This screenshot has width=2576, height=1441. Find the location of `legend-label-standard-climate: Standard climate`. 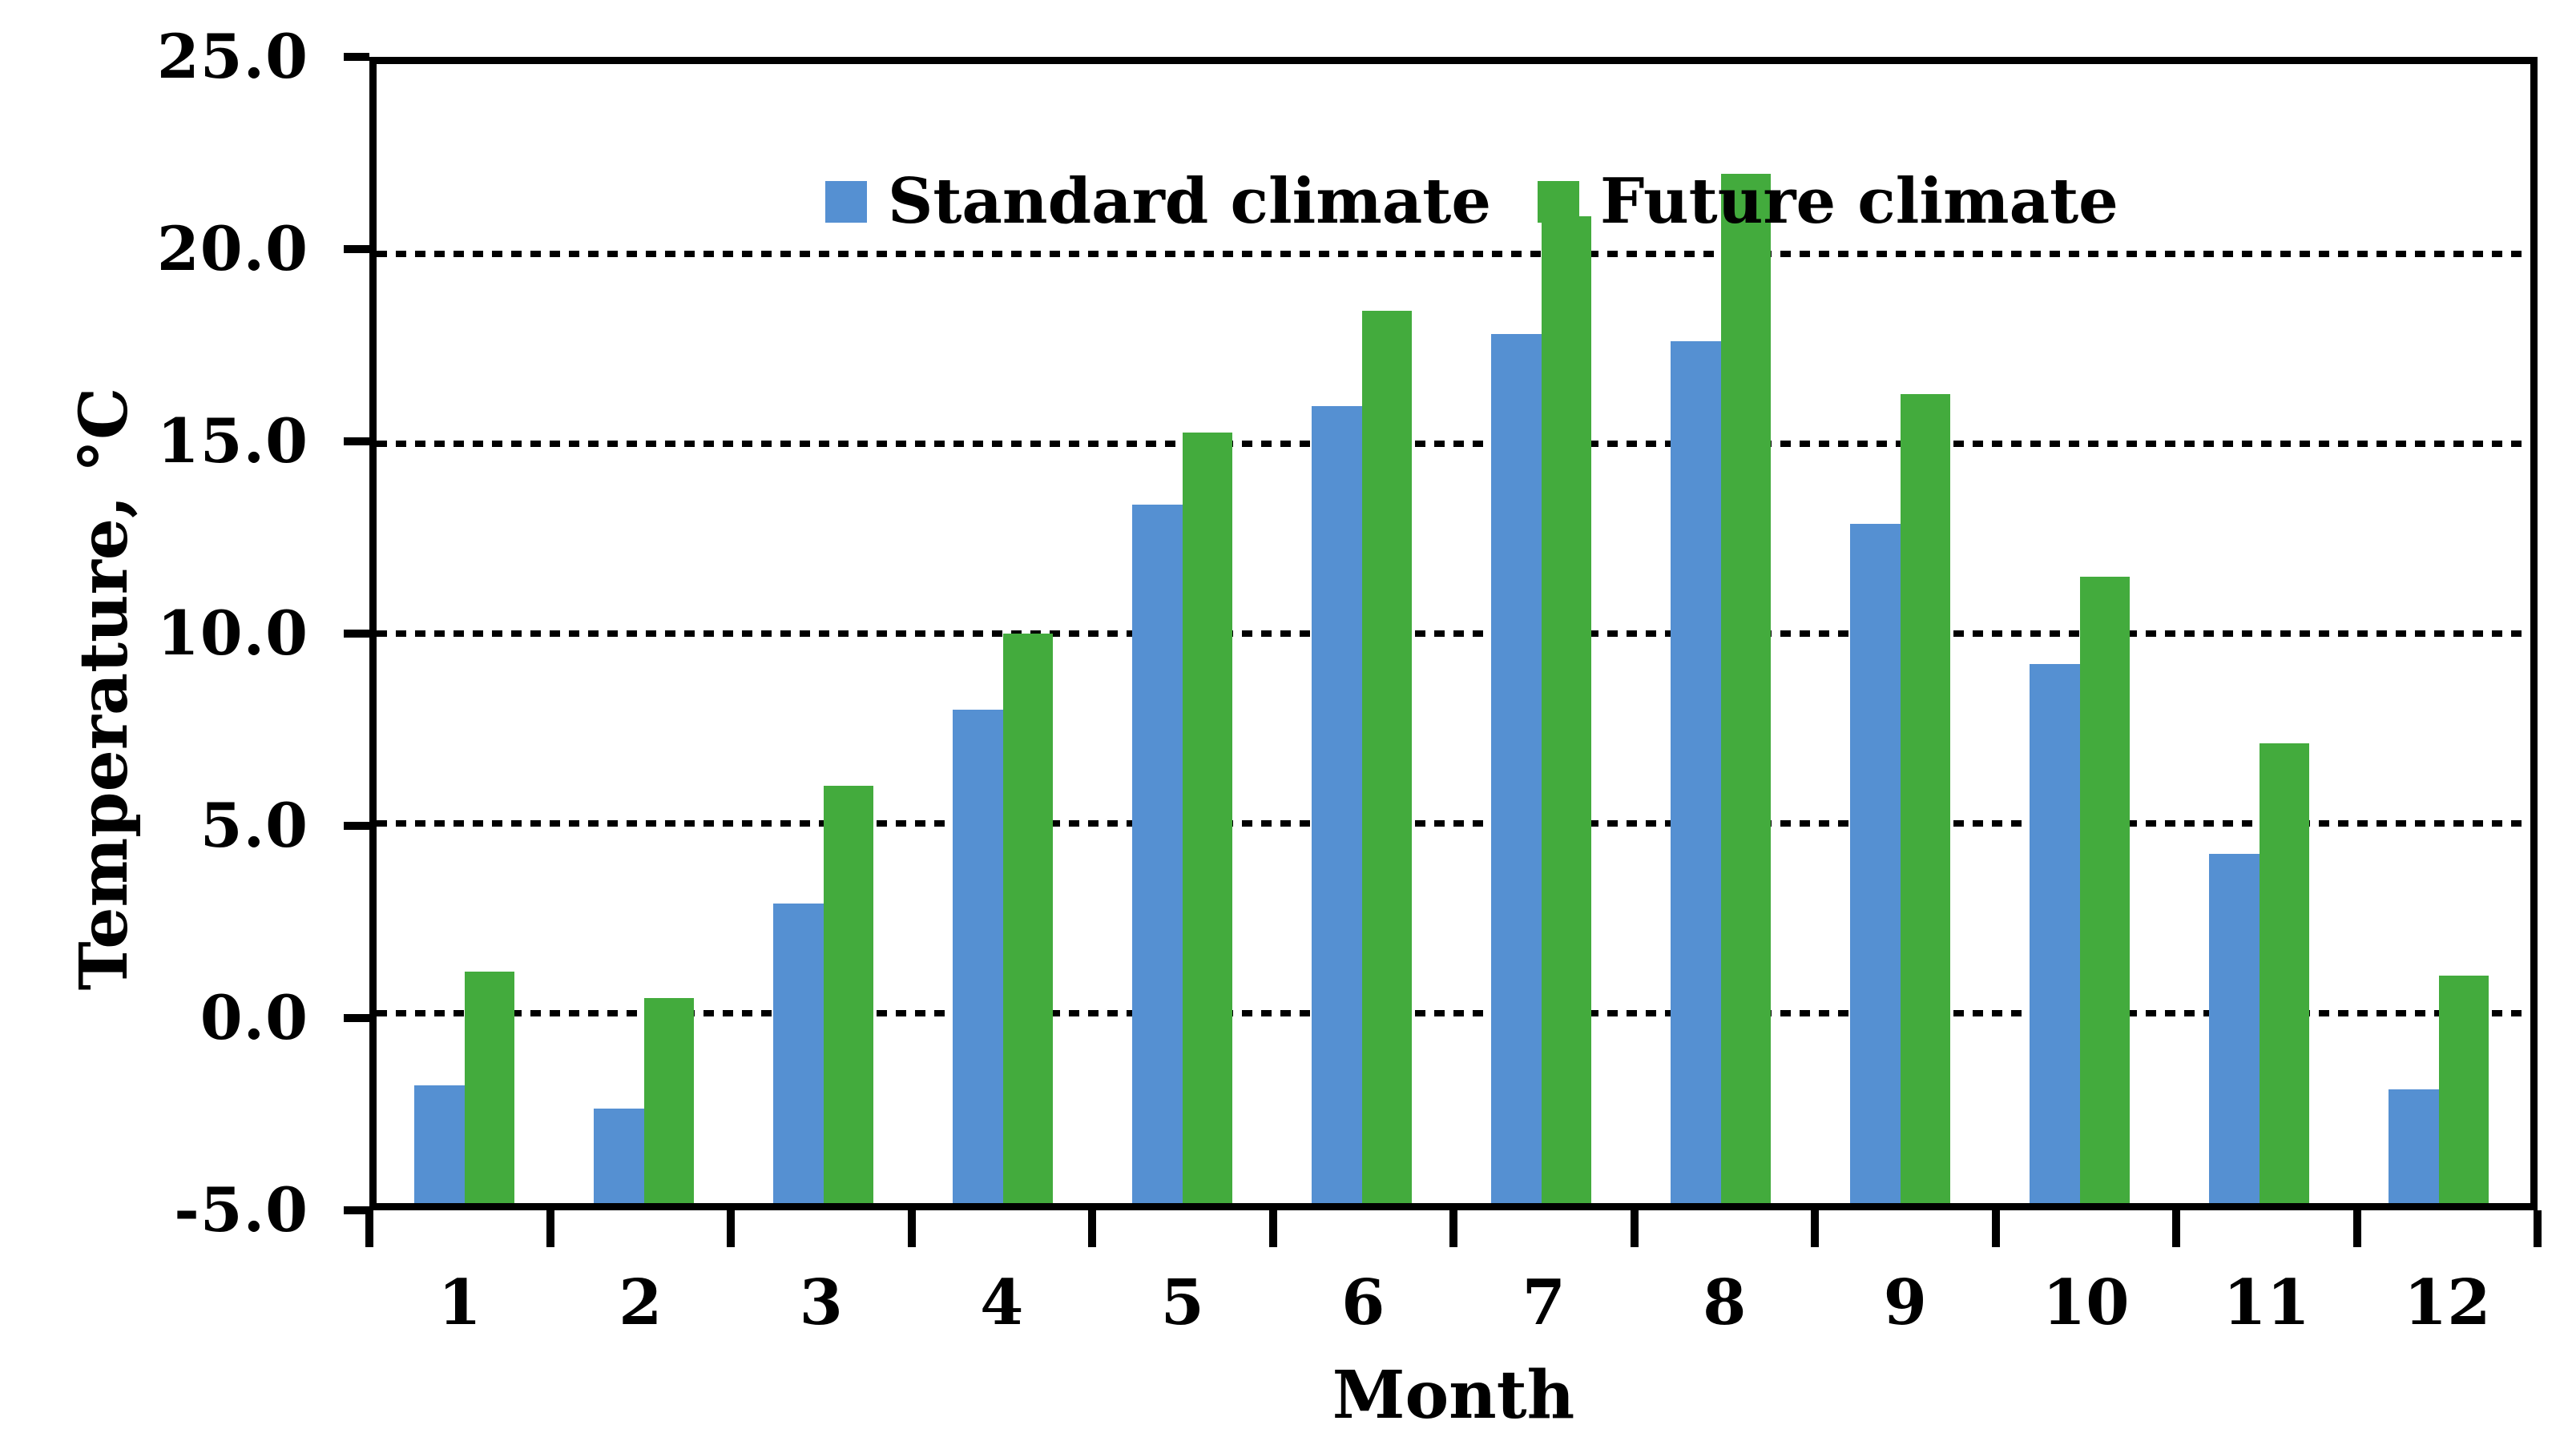

legend-label-standard-climate: Standard climate is located at coordinates (1189, 201).